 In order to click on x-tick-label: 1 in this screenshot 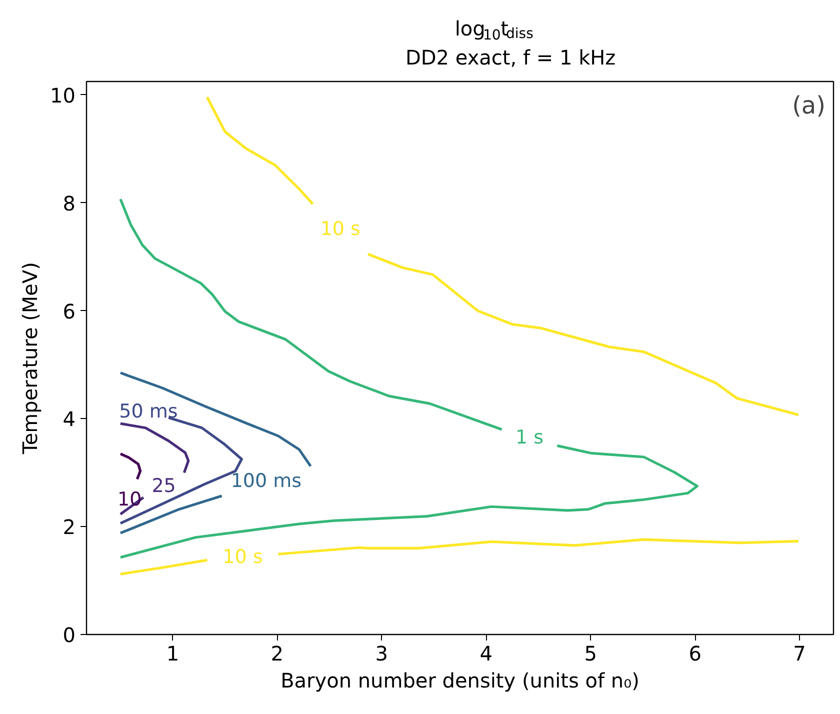, I will do `click(173, 654)`.